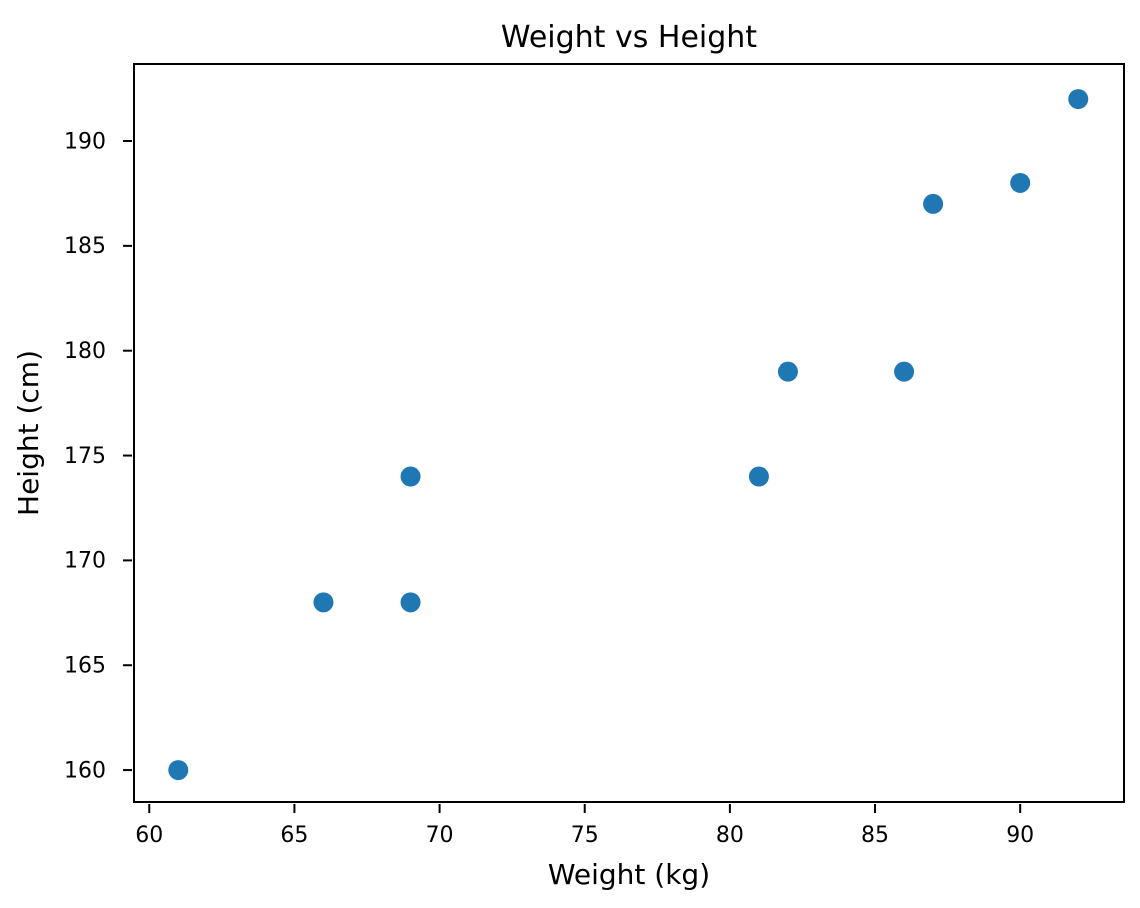  Describe the element at coordinates (585, 835) in the screenshot. I see `x-tick-label: 75` at that location.